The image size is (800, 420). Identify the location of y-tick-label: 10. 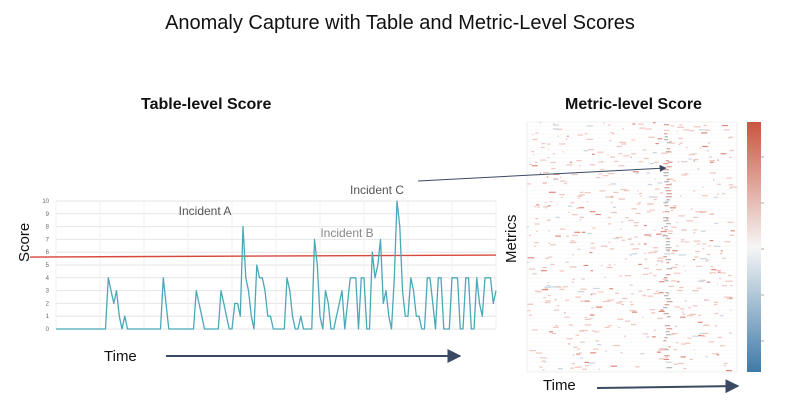
(45, 202).